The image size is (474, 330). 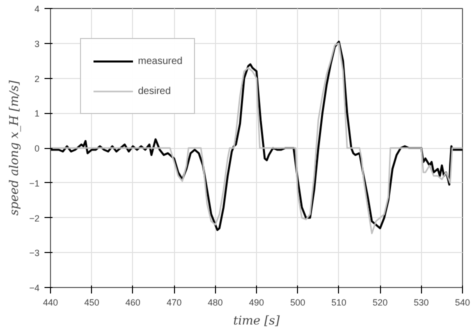 What do you see at coordinates (37, 79) in the screenshot?
I see `y-tick-label: 2` at bounding box center [37, 79].